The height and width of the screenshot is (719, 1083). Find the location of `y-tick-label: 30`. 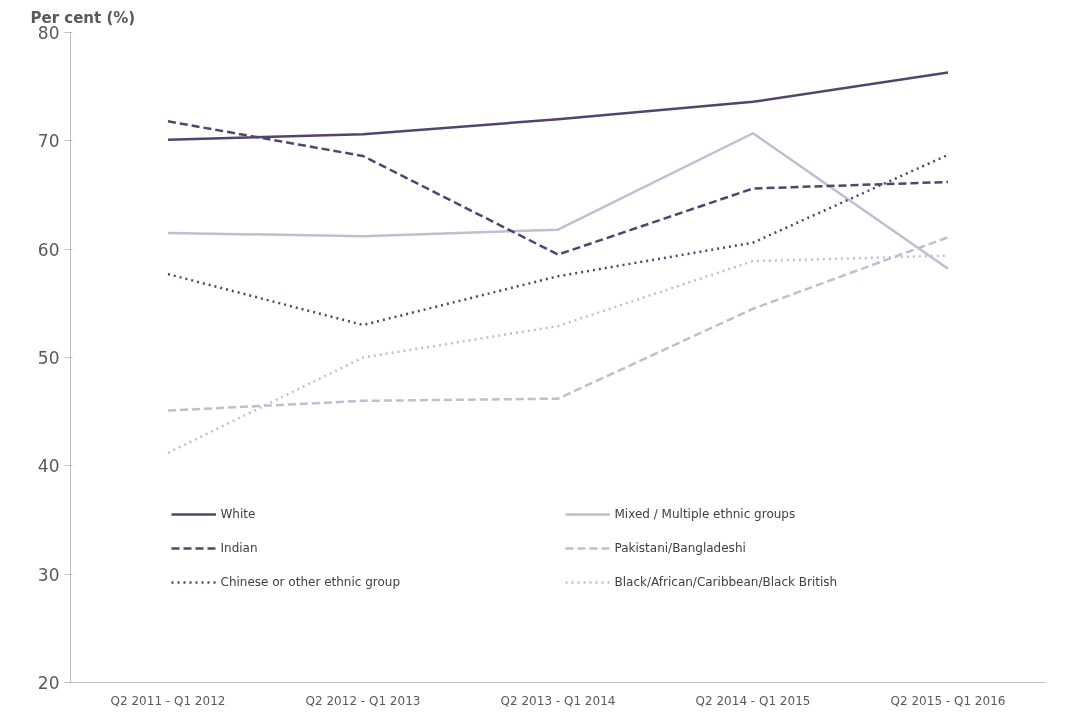

y-tick-label: 30 is located at coordinates (48, 574).